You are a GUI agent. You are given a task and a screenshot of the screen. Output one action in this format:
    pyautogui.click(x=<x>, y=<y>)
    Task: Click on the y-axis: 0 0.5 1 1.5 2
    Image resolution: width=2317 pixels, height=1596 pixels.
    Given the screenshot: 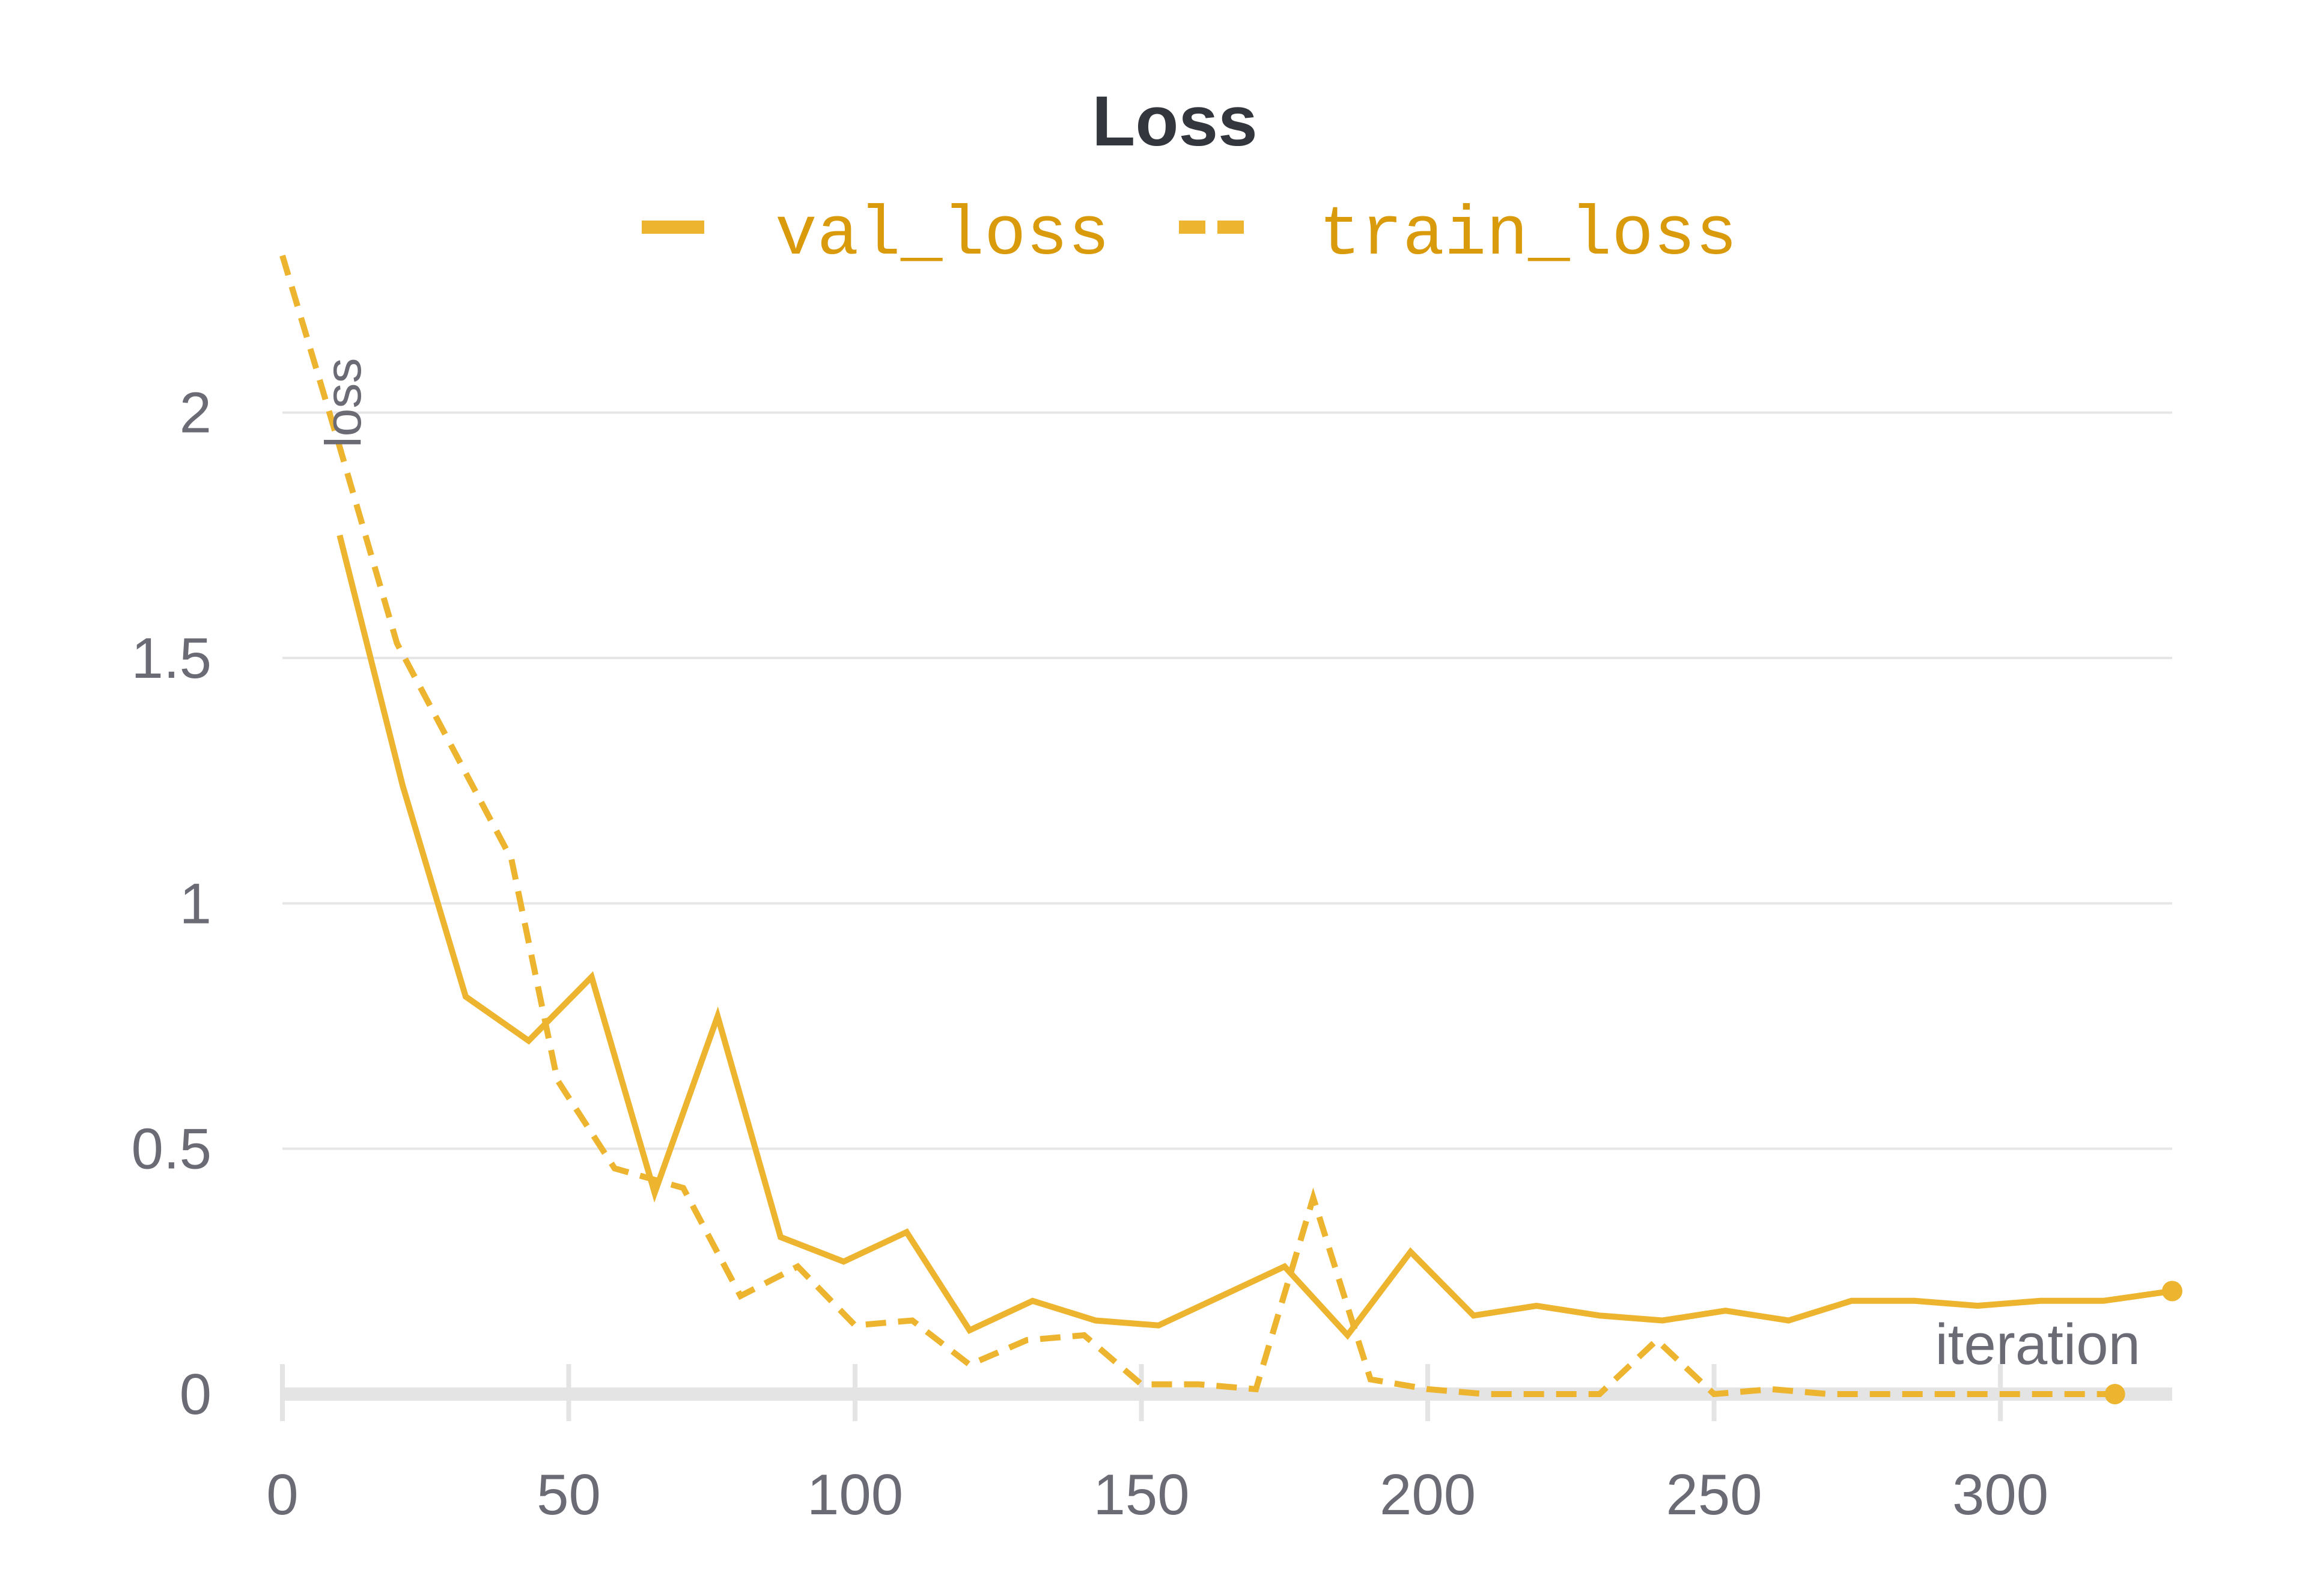 What is the action you would take?
    pyautogui.click(x=172, y=904)
    